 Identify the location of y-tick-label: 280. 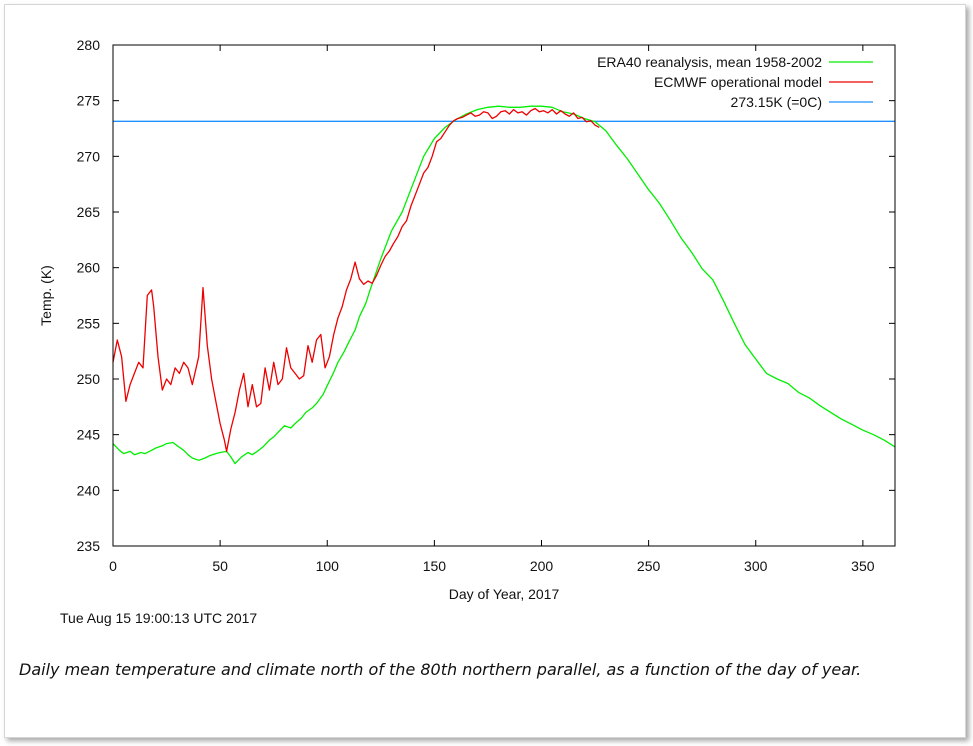
(89, 45).